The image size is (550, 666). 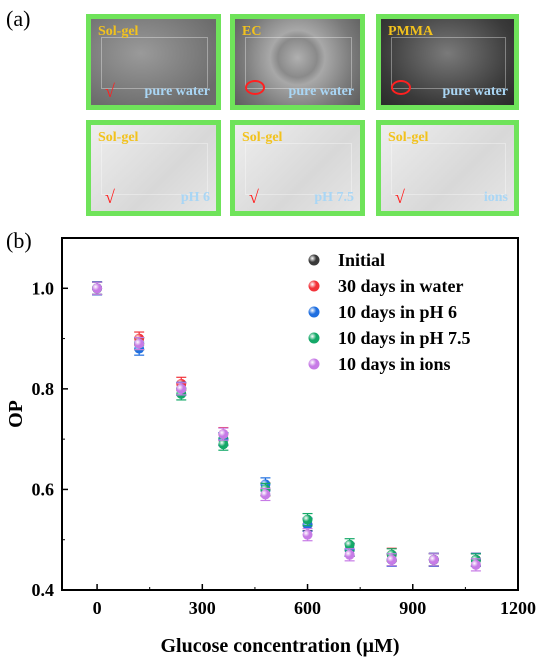 I want to click on photo-tile: PMMA pure water, so click(x=447, y=62).